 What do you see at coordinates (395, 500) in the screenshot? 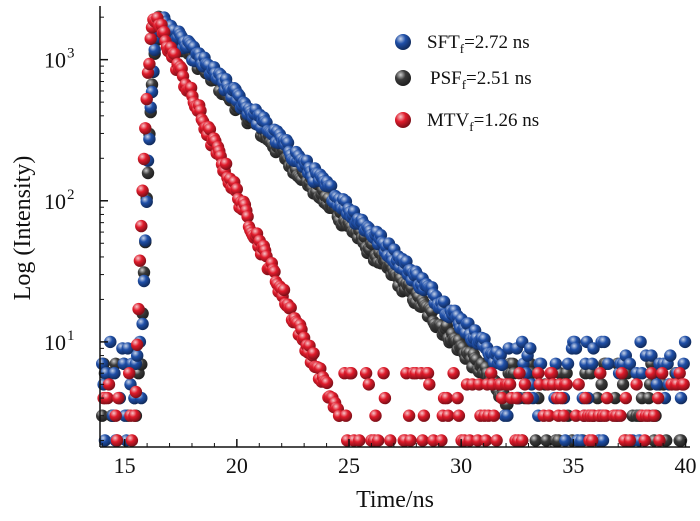
I see `x-axis-title: Time/ns` at bounding box center [395, 500].